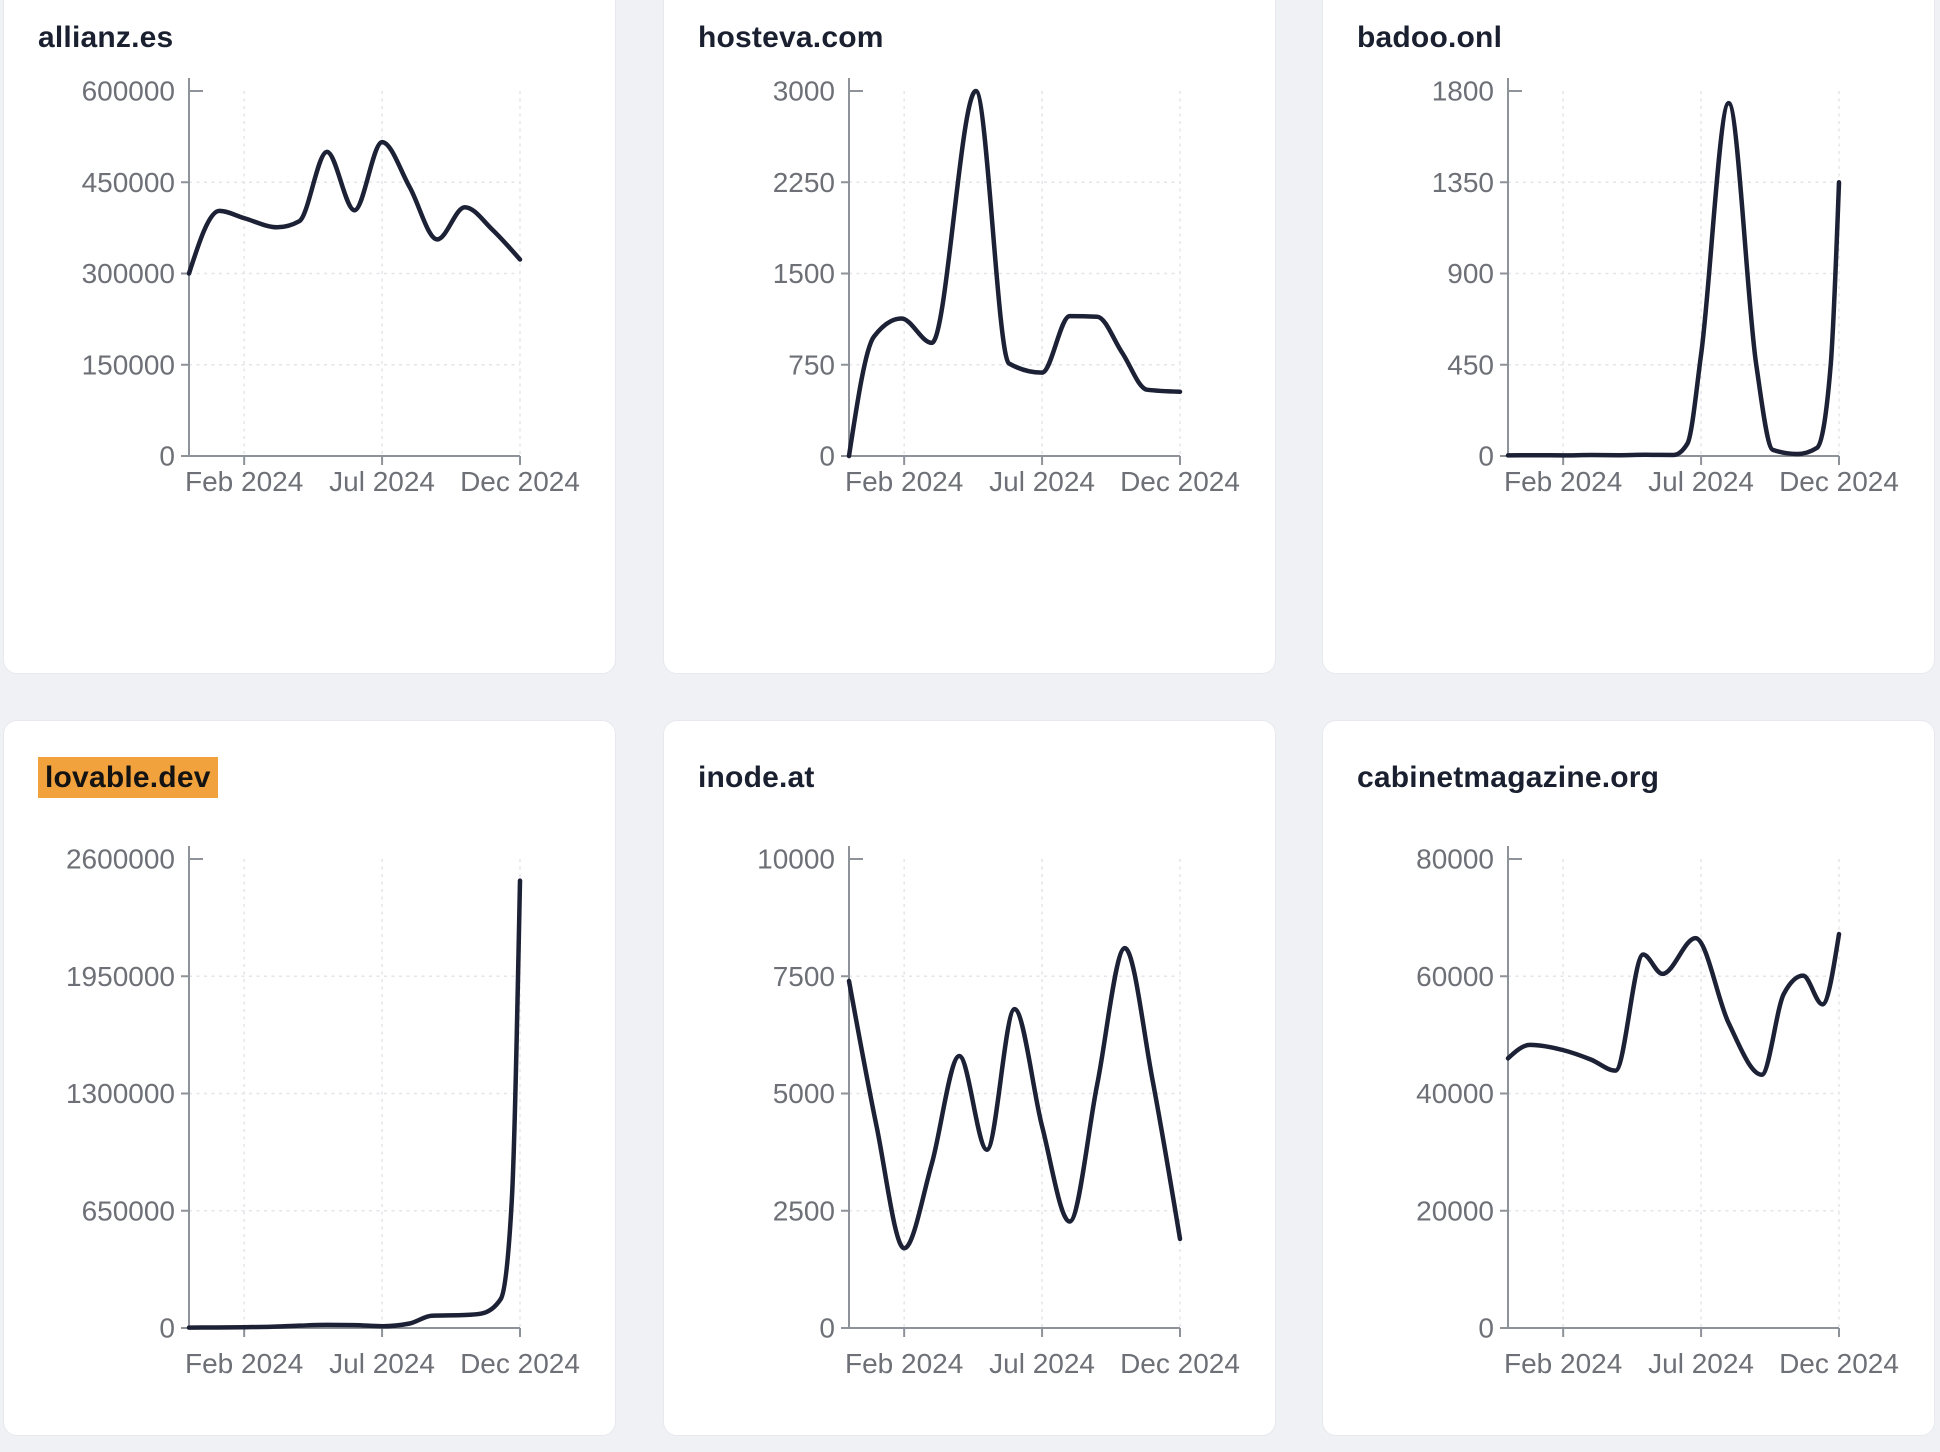  Describe the element at coordinates (120, 1093) in the screenshot. I see `svg-text: 1300000` at that location.